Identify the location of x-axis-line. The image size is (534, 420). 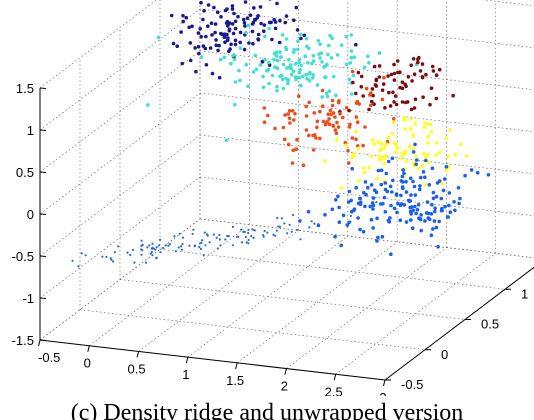
(212, 360).